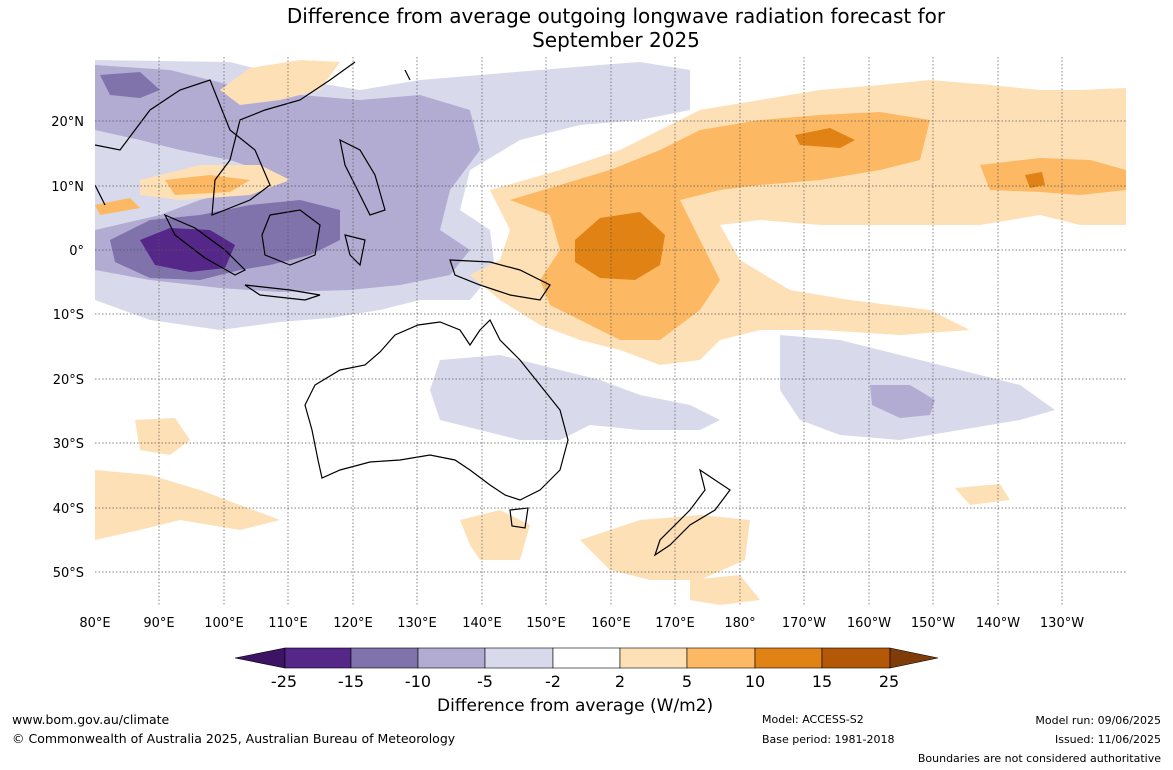  I want to click on coastline-java, so click(282, 292).